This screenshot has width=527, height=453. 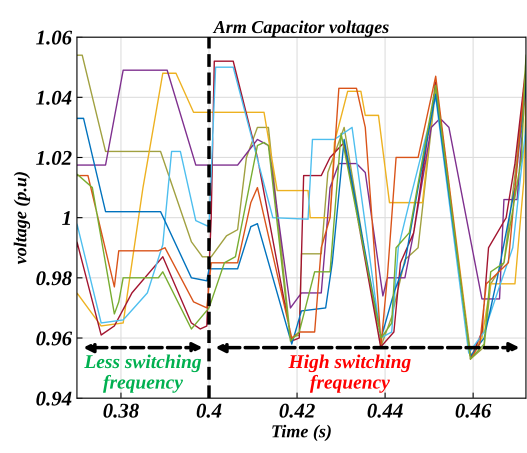 What do you see at coordinates (301, 433) in the screenshot?
I see `x-axis-title: Time (s)` at bounding box center [301, 433].